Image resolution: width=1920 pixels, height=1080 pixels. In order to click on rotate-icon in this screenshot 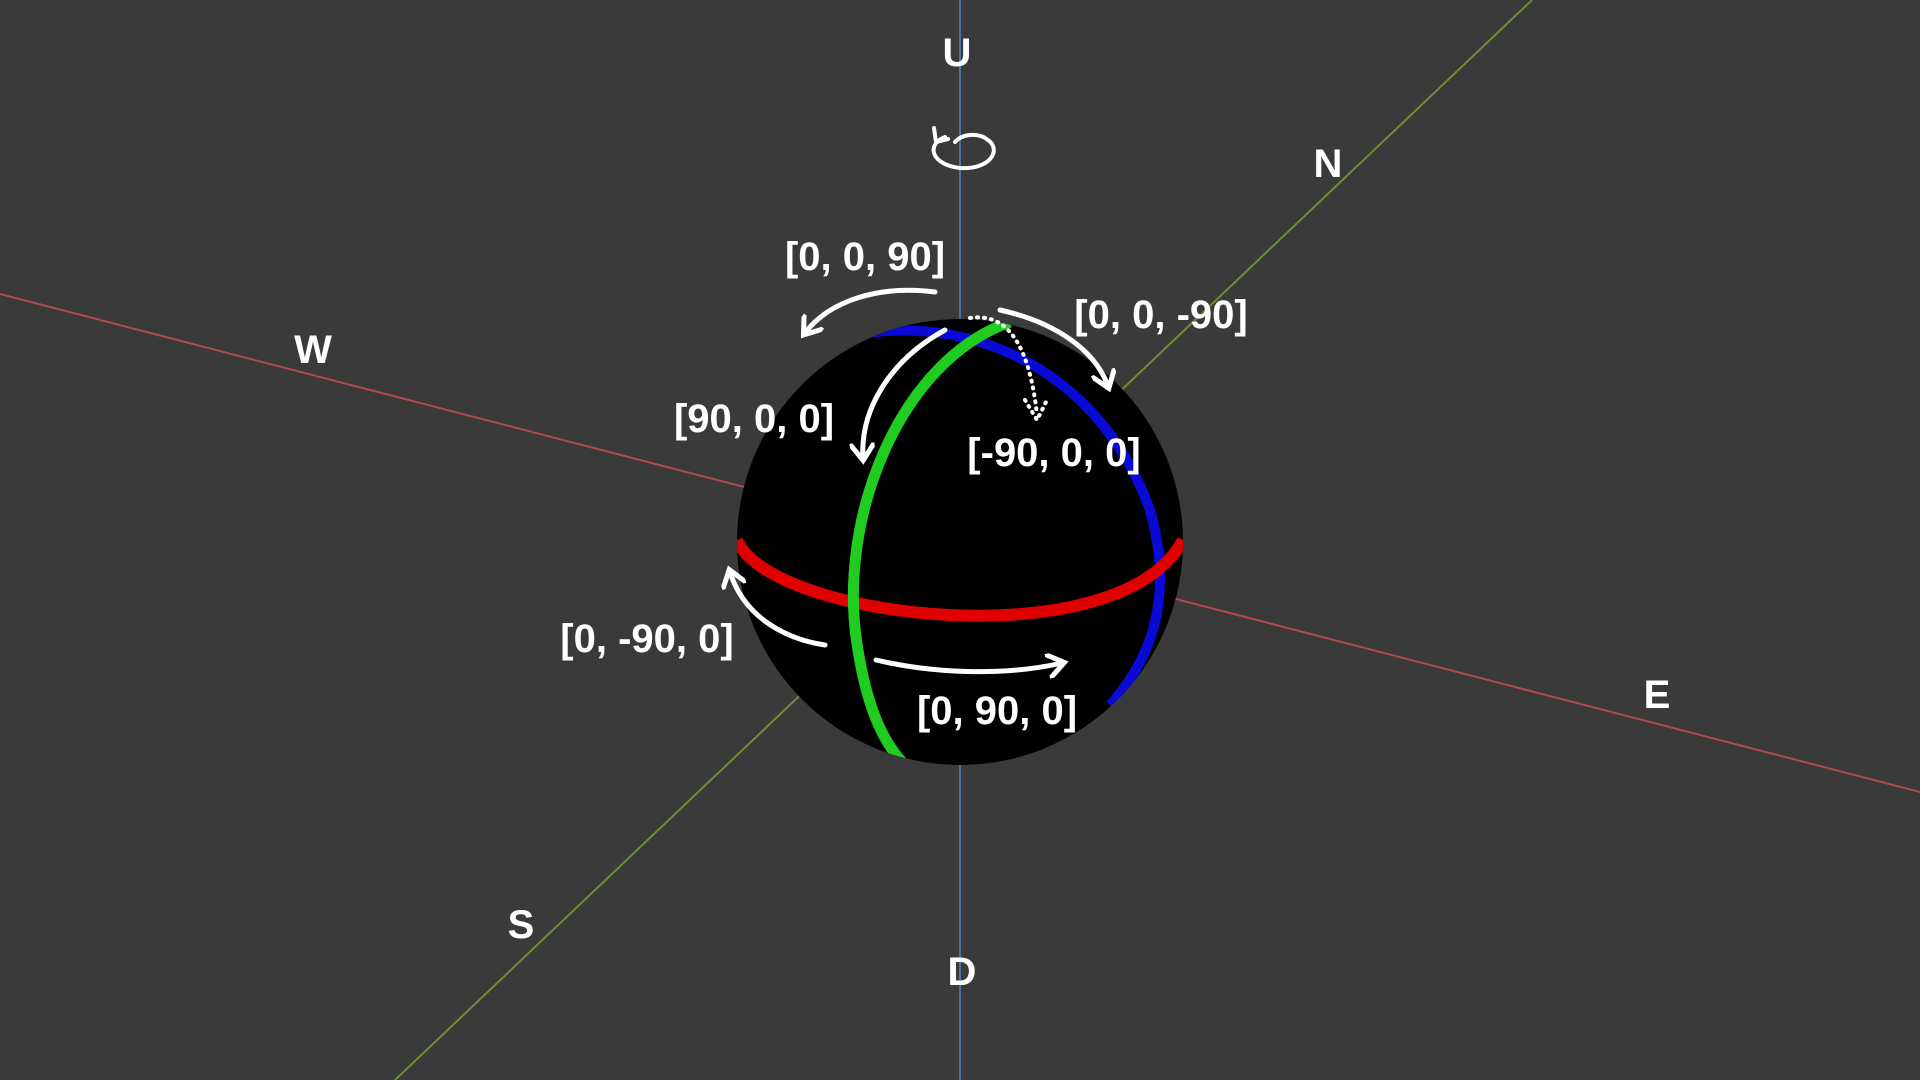, I will do `click(963, 148)`.